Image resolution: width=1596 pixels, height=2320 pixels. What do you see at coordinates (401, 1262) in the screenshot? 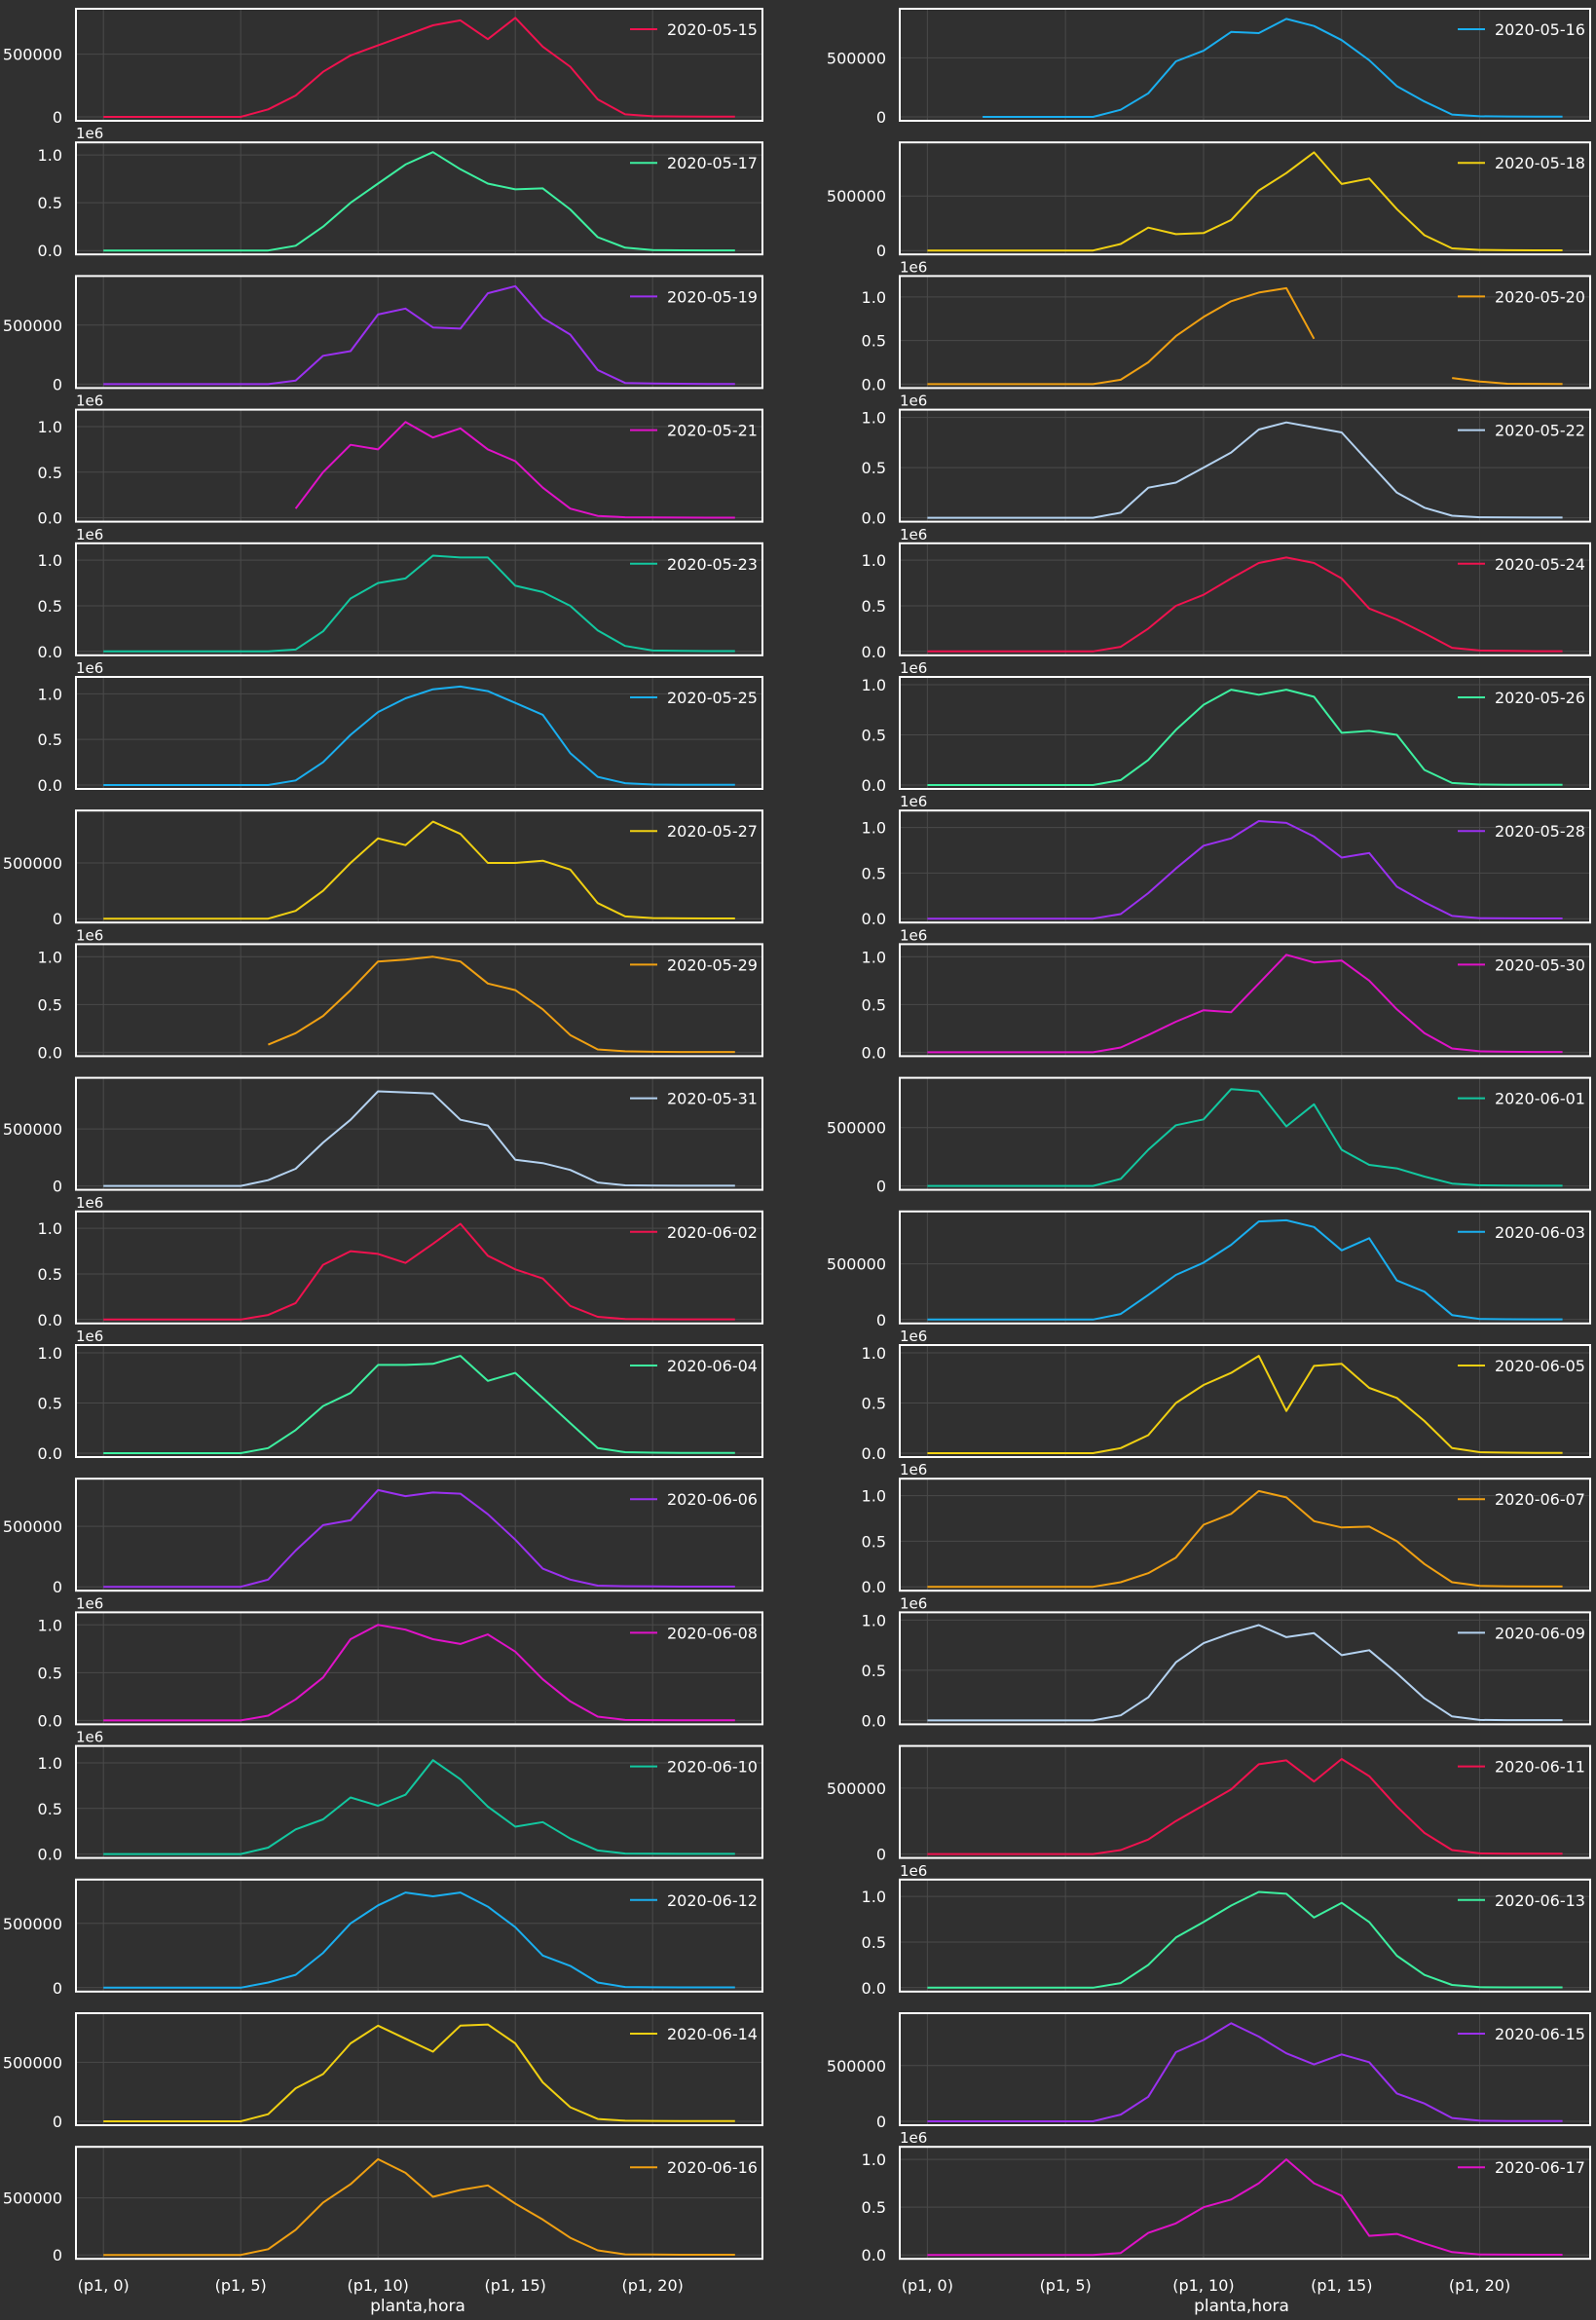
I see `panel-2020-06-02: 0.0 0.5 1.0 1e6 2020-06-02` at bounding box center [401, 1262].